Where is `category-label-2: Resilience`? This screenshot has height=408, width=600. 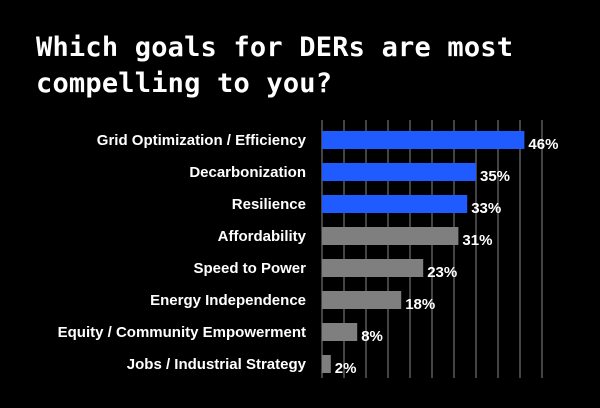
category-label-2: Resilience is located at coordinates (269, 204).